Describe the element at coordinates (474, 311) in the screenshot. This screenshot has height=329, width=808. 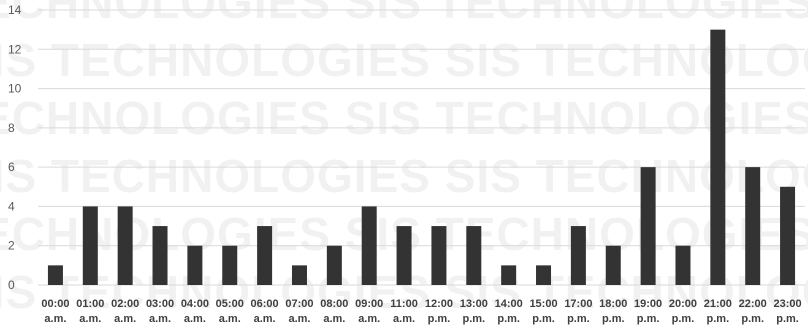
I see `x-tick-label: 13:00 p.m.` at that location.